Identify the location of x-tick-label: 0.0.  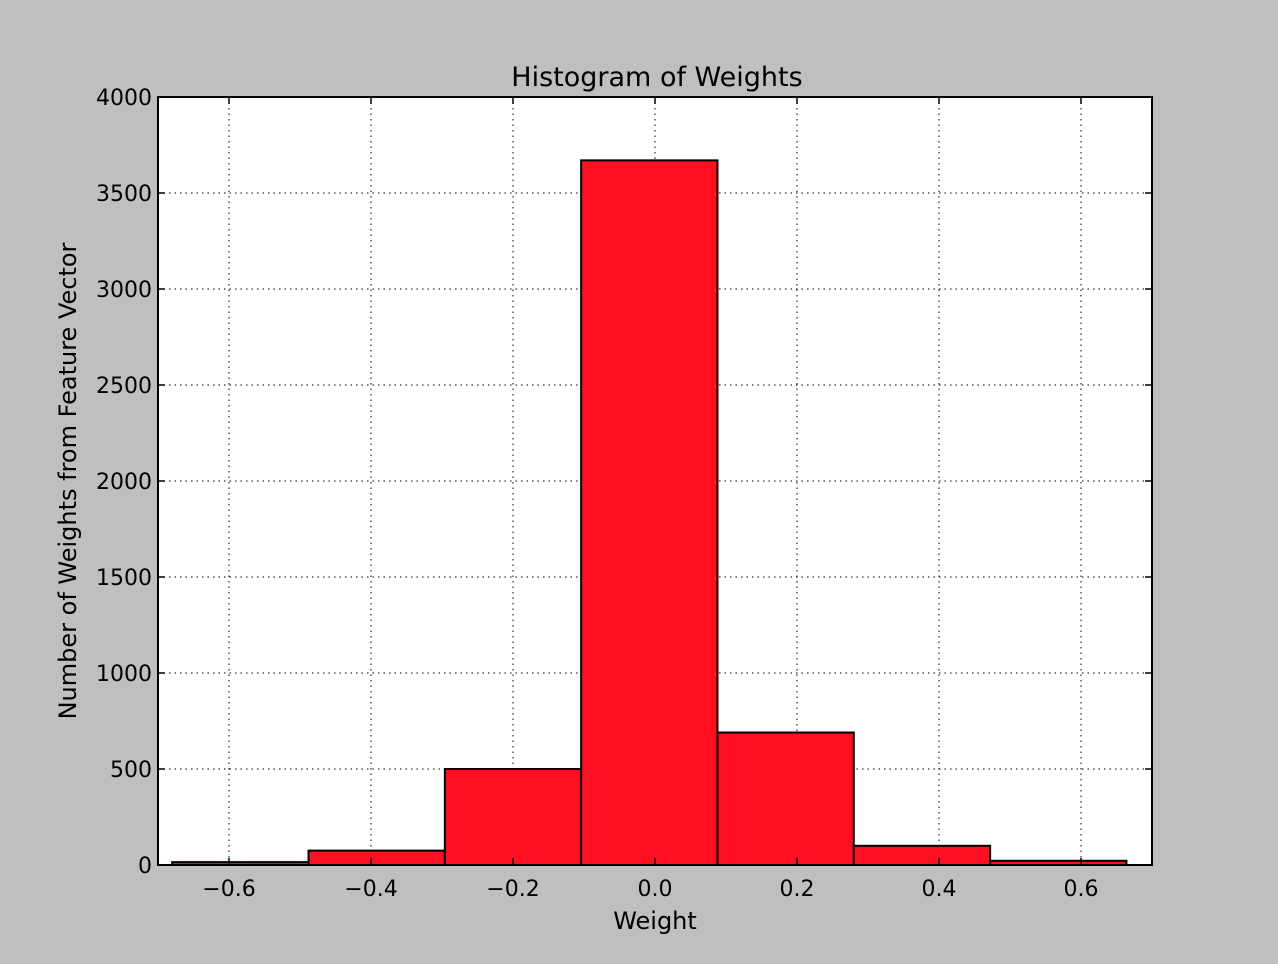
(655, 889).